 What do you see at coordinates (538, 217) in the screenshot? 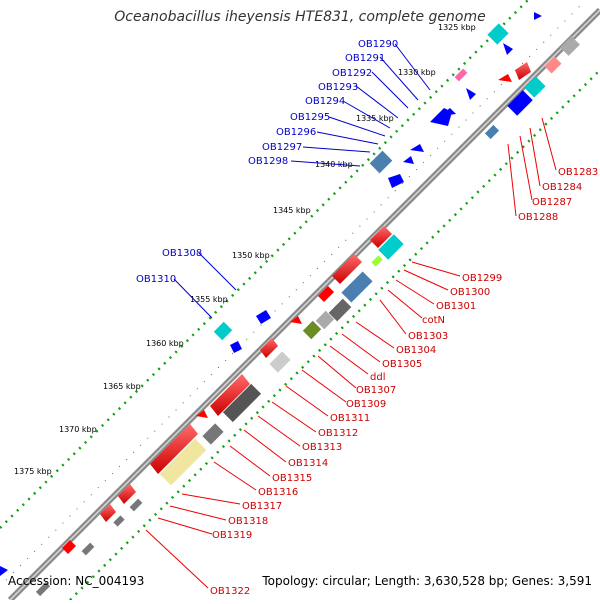
I see `gene-label: OB1288` at bounding box center [538, 217].